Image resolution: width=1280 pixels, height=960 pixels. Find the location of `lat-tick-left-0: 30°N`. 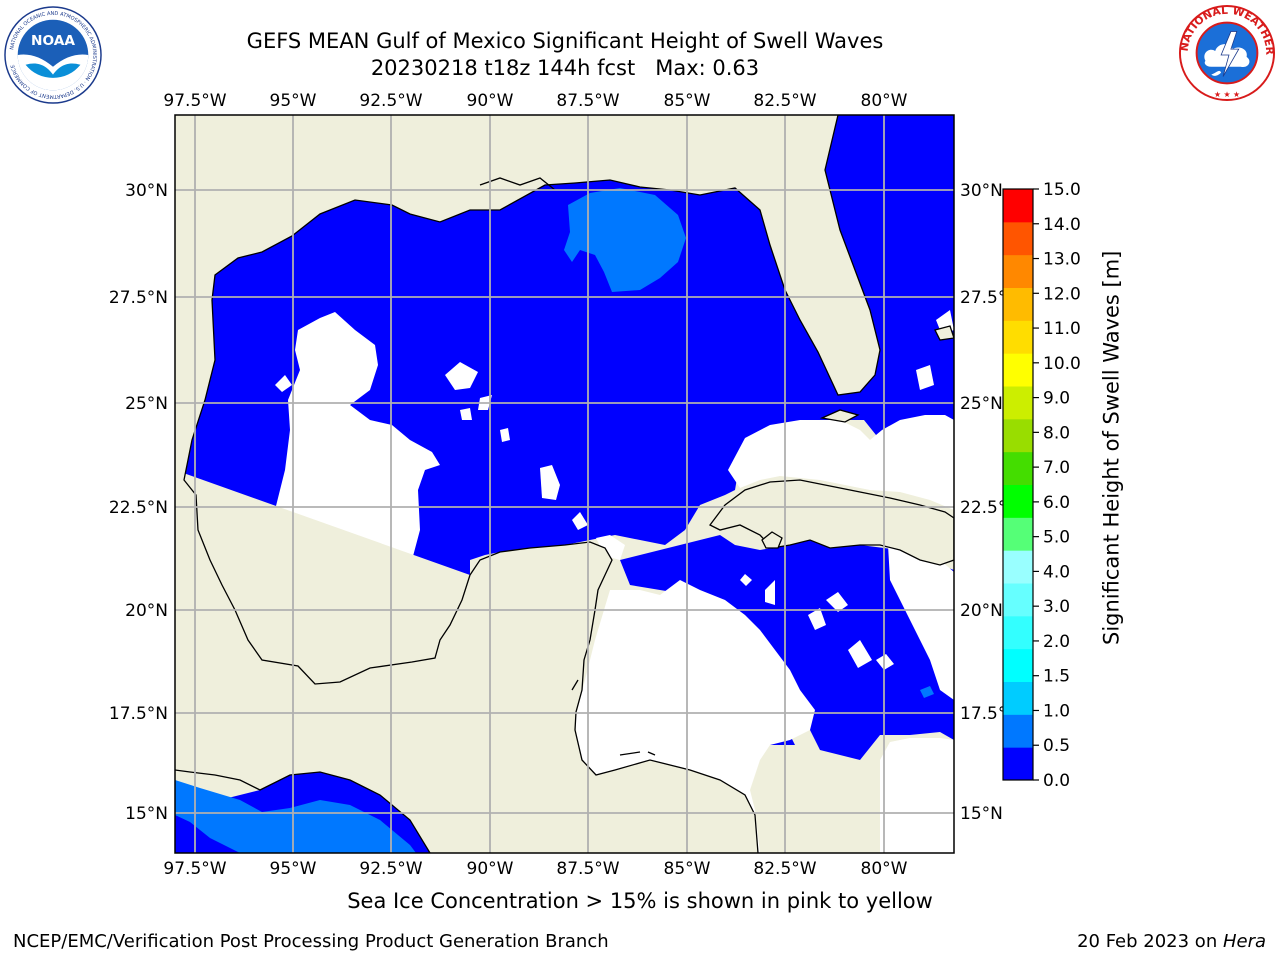

lat-tick-left-0: 30°N is located at coordinates (146, 191).